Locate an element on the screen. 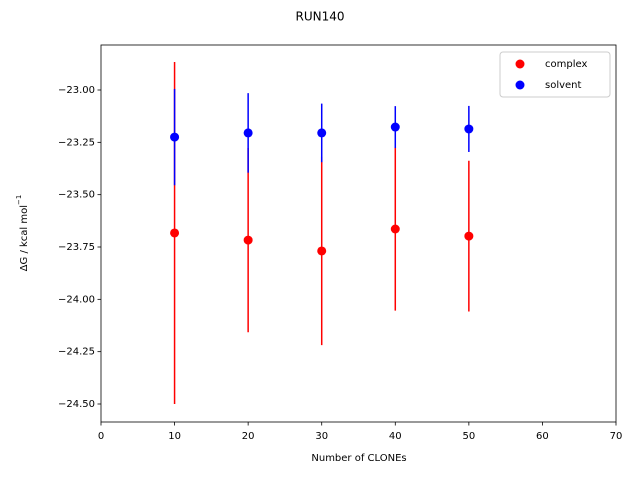  legend-label: complex is located at coordinates (566, 64).